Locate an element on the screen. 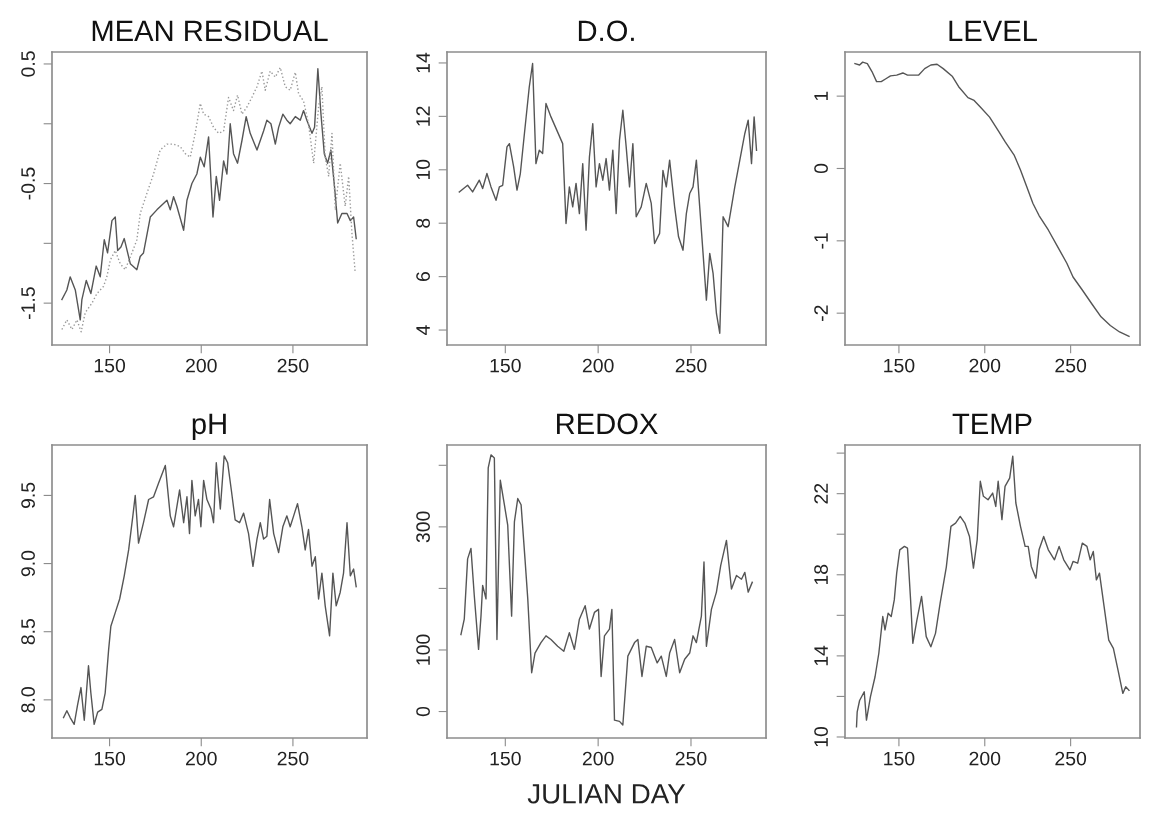 The width and height of the screenshot is (1150, 828). chart-title: pH is located at coordinates (209, 426).